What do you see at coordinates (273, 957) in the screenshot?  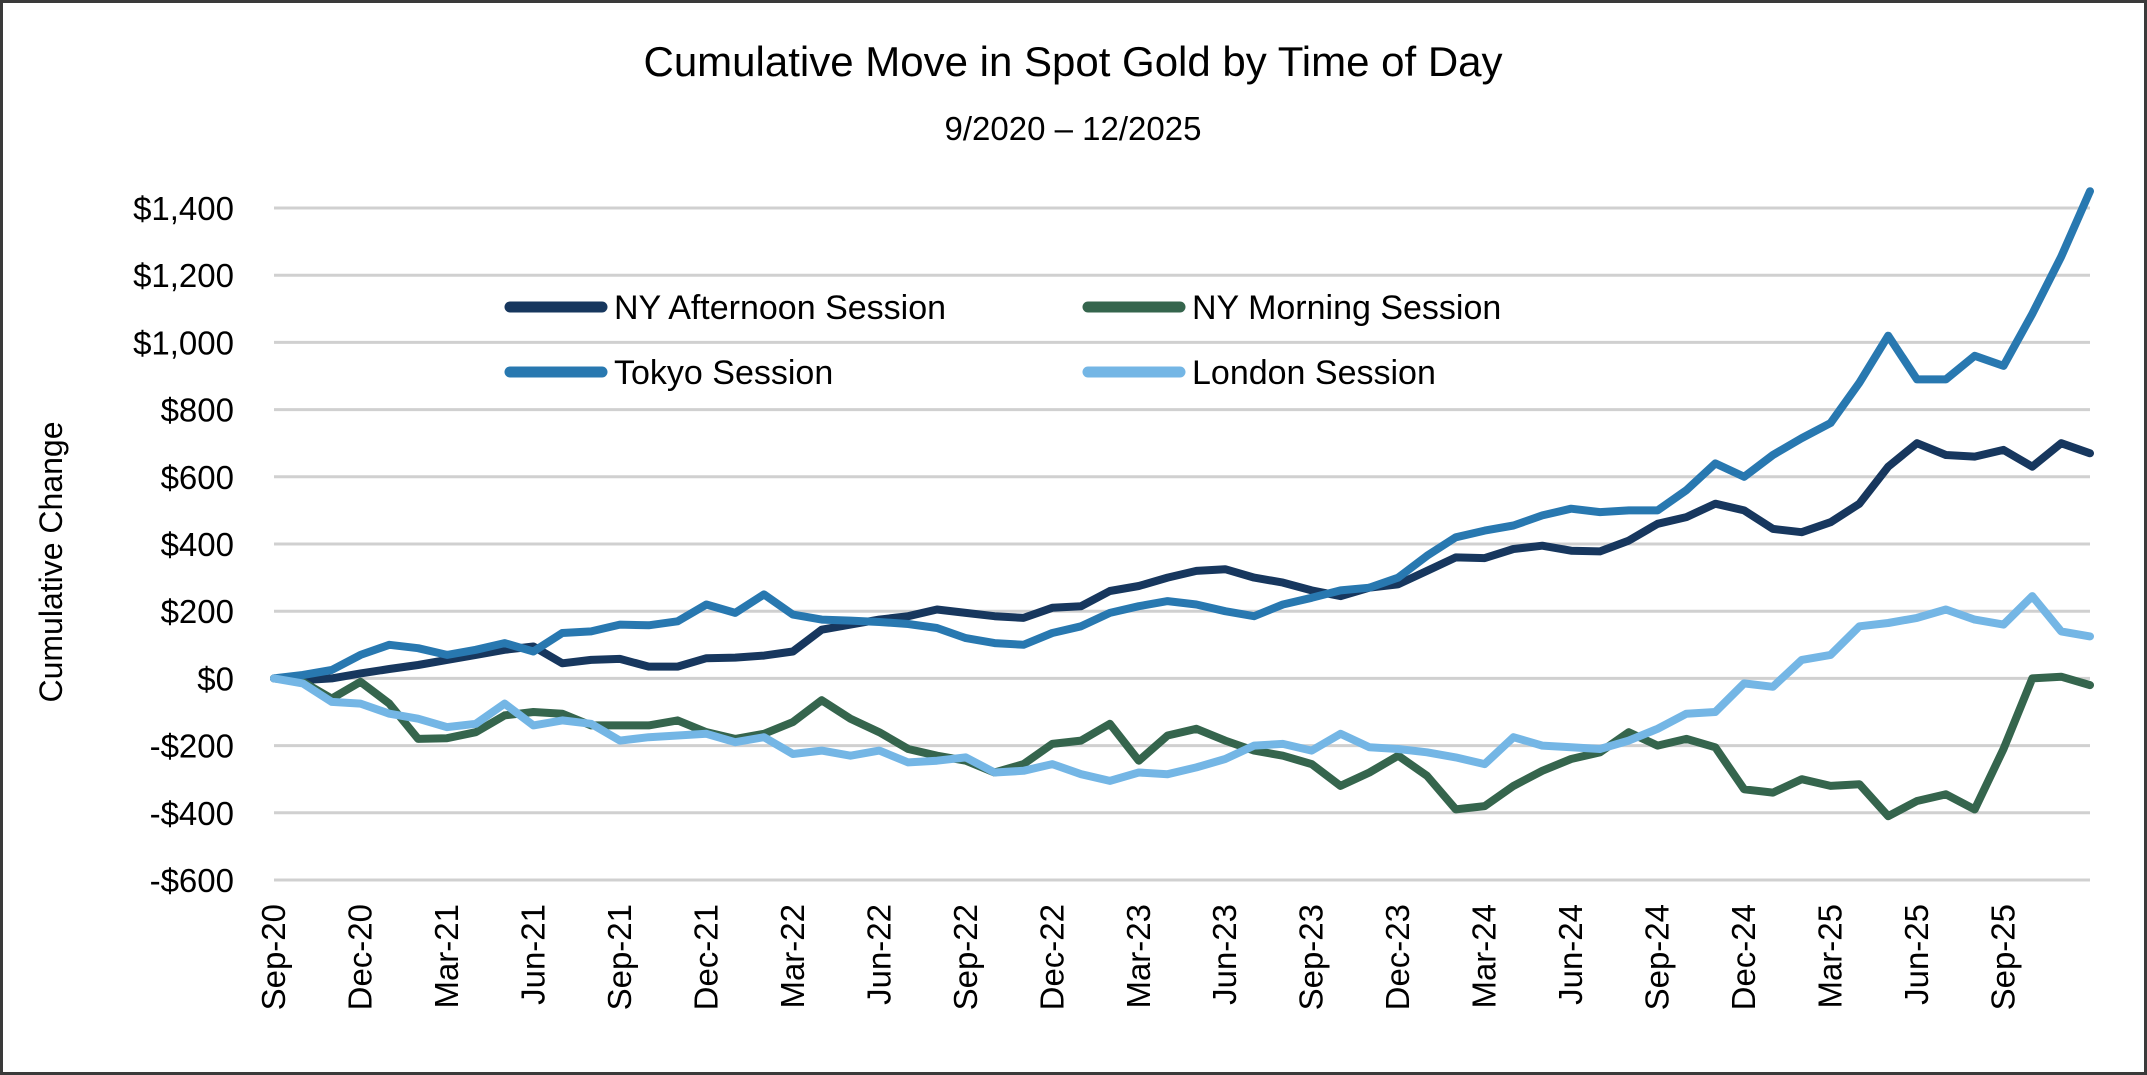 I see `x-tick-label: Sep-20` at bounding box center [273, 957].